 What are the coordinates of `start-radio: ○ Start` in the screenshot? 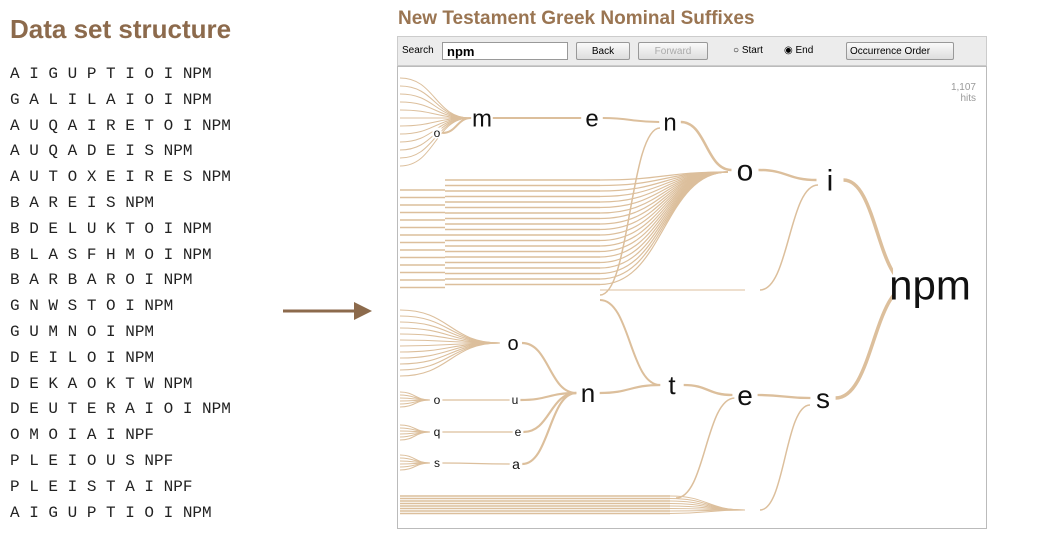 It's located at (748, 50).